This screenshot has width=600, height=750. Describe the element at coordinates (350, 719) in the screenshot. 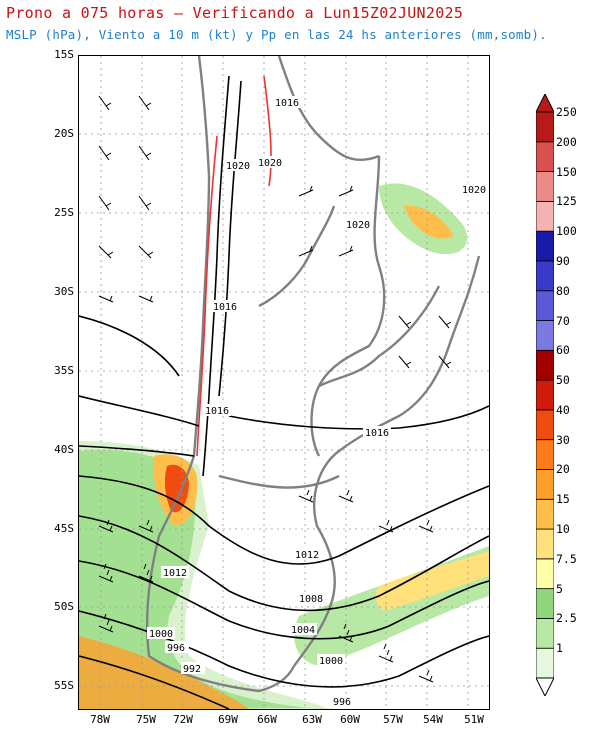

I see `lon-label-60w: 60W` at that location.